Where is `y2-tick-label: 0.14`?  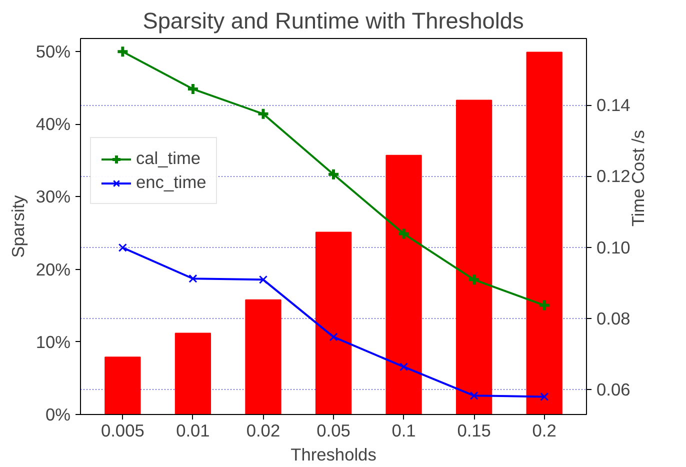
y2-tick-label: 0.14 is located at coordinates (613, 105).